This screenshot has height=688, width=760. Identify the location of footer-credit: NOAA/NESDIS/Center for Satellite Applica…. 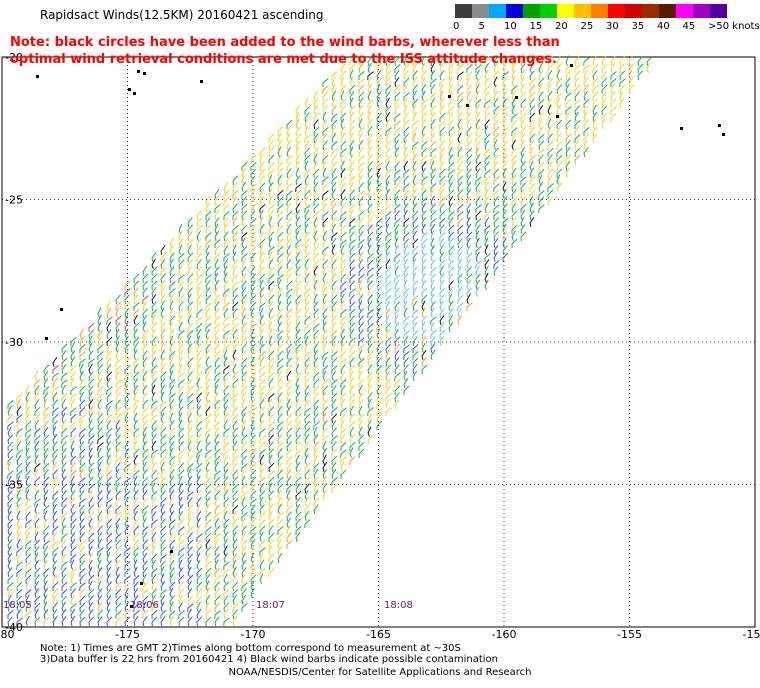
(380, 672).